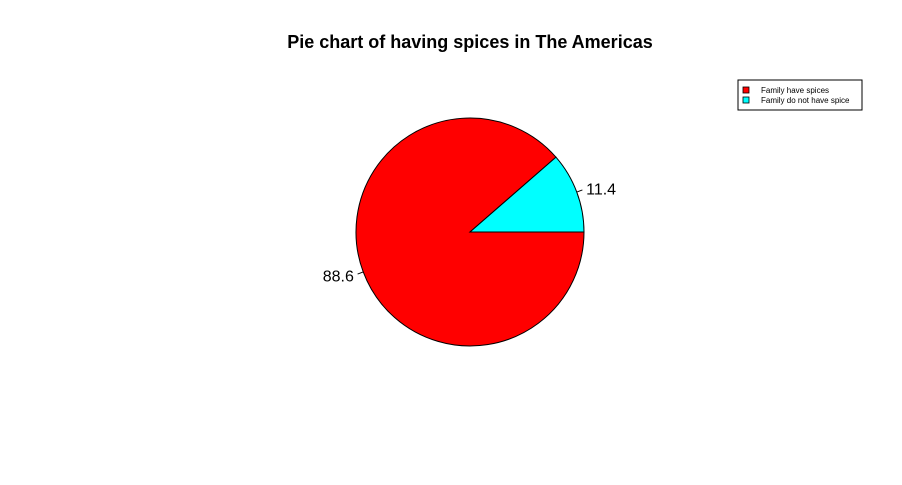 Image resolution: width=902 pixels, height=485 pixels. Describe the element at coordinates (526, 194) in the screenshot. I see `pie-slice-family-do-not-have-spice` at that location.